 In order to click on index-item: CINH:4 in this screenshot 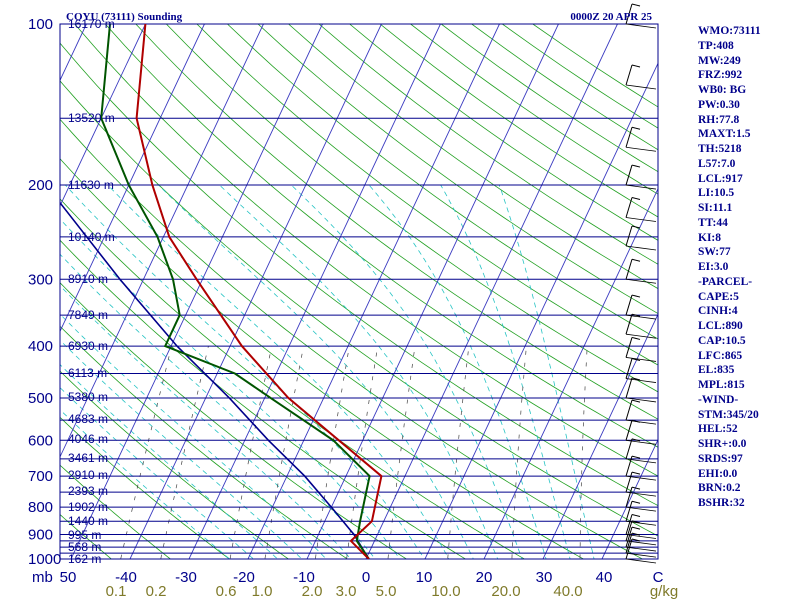, I will do `click(718, 311)`.